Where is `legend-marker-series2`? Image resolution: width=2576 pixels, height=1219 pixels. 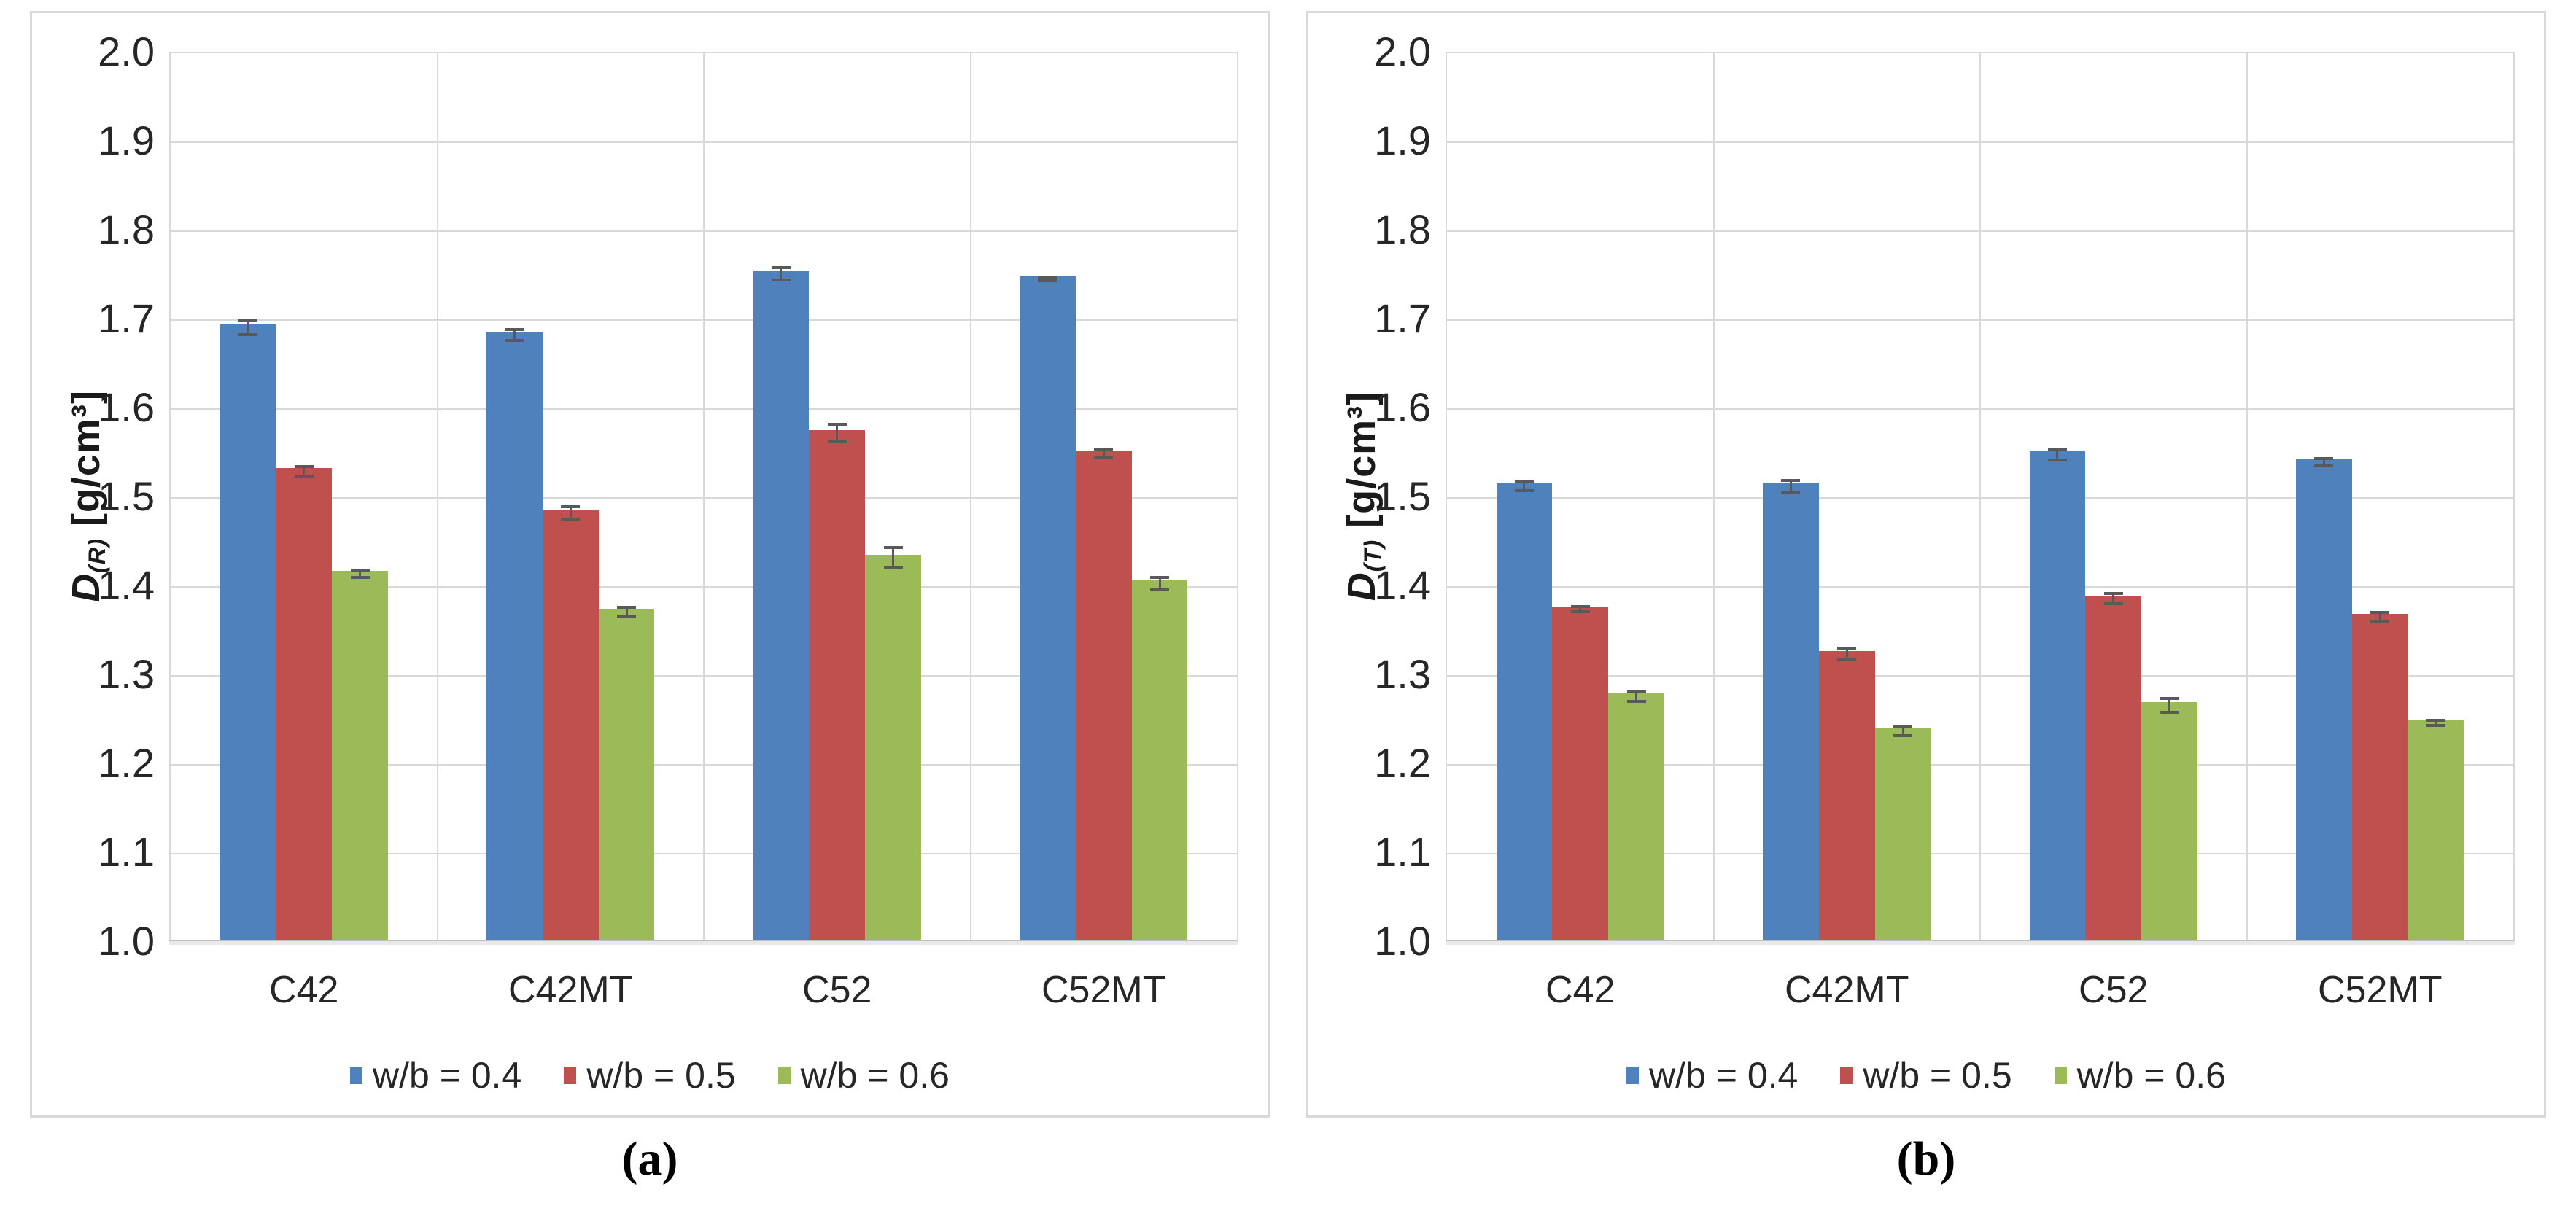
legend-marker-series2 is located at coordinates (1847, 1075).